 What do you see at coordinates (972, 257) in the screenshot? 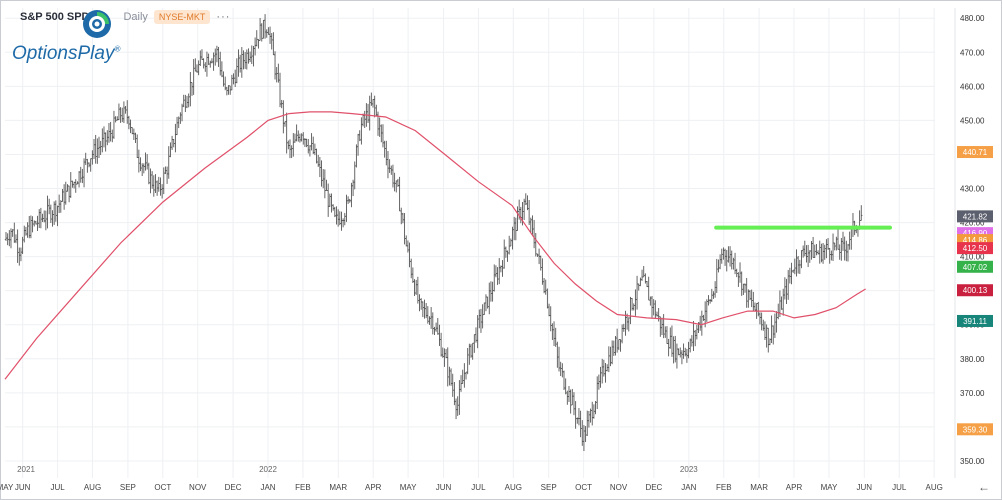
I see `y-tick-label: 410.00` at bounding box center [972, 257].